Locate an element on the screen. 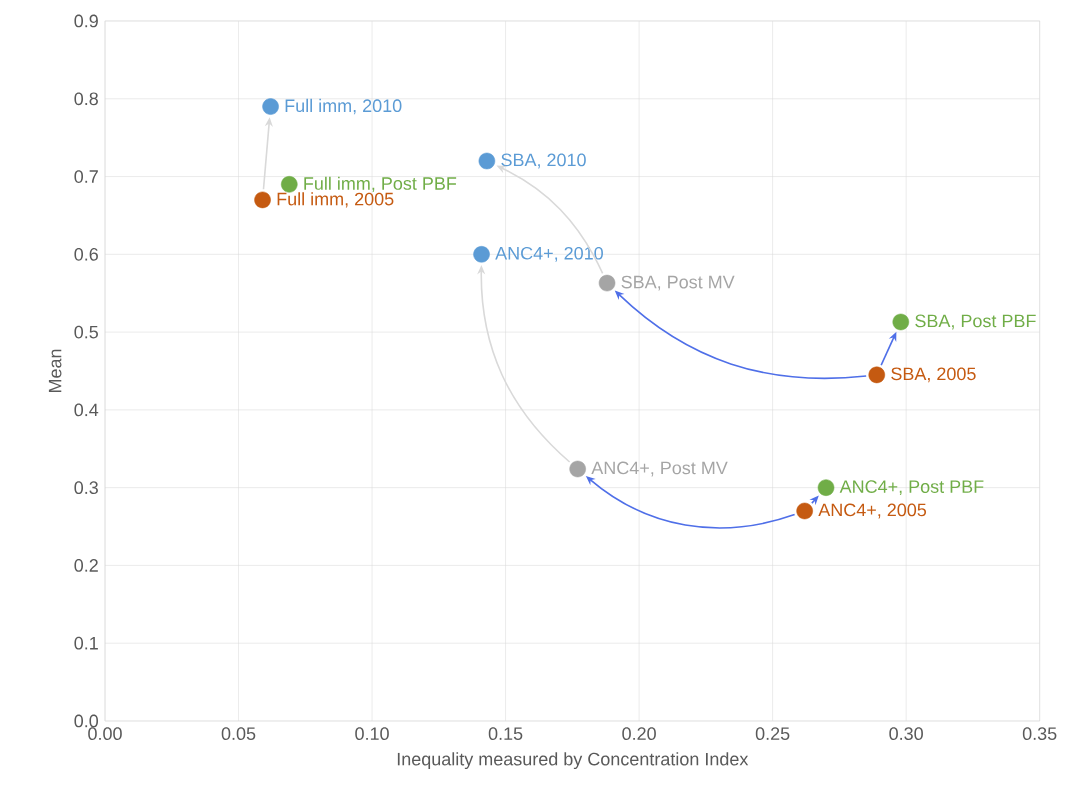  annotation: ANC4+, Post PBF is located at coordinates (911, 488).